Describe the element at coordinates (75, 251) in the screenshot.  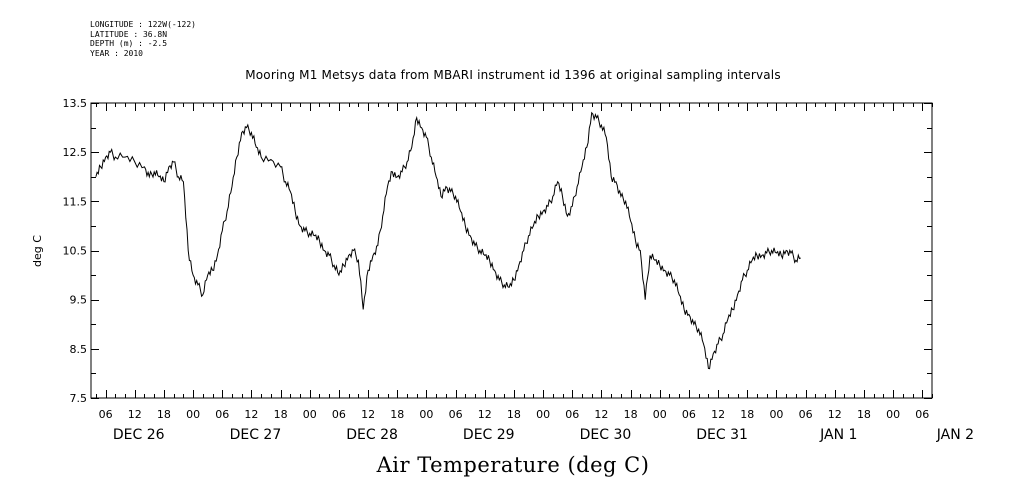
I see `y-tick-label: 10.5` at that location.